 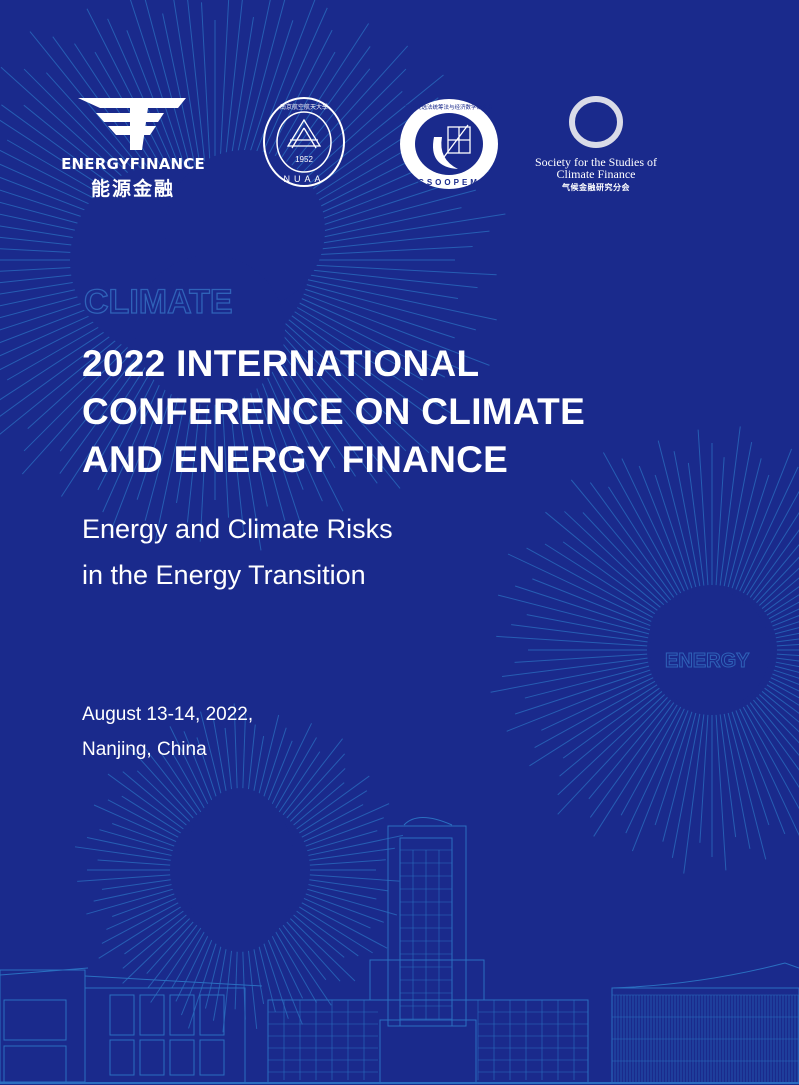 What do you see at coordinates (303, 179) in the screenshot?
I see `nuaa-label: NUAA` at bounding box center [303, 179].